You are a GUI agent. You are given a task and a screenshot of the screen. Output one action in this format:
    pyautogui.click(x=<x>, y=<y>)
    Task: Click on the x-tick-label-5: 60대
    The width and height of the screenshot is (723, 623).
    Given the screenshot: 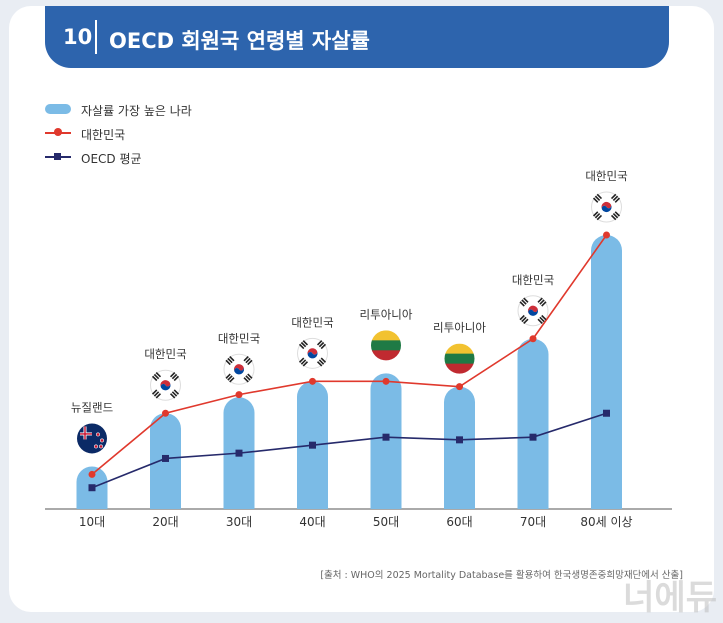 What is the action you would take?
    pyautogui.click(x=459, y=522)
    